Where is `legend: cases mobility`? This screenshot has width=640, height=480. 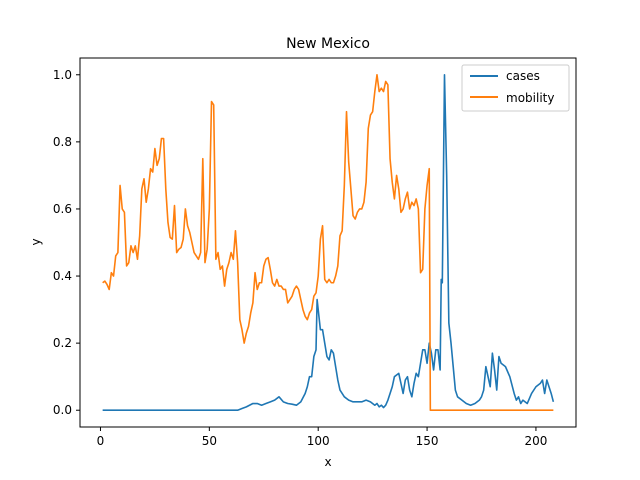
legend: cases mobility is located at coordinates (515, 88).